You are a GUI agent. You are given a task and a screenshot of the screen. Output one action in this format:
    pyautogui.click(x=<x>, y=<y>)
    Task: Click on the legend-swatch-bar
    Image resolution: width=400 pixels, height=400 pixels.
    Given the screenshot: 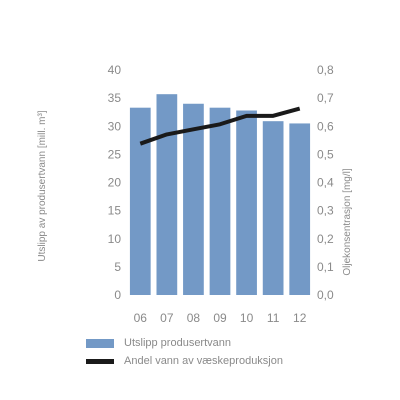 What is the action you would take?
    pyautogui.click(x=100, y=343)
    